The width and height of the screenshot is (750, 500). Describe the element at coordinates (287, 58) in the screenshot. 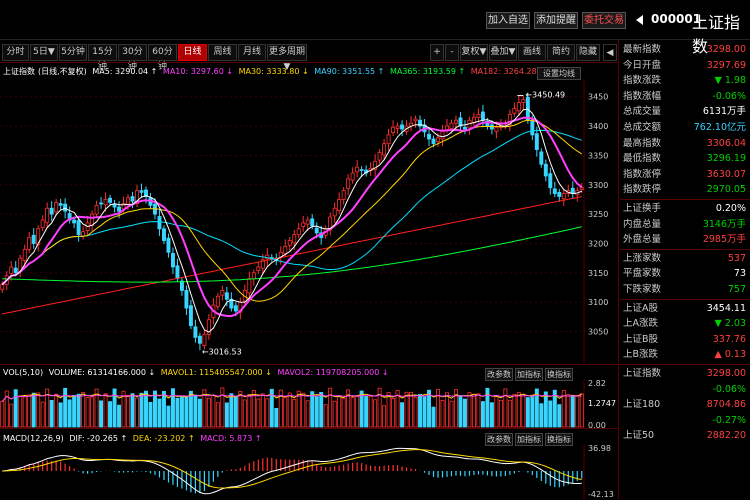

I see `period-tab-more: 更多周期▼` at that location.